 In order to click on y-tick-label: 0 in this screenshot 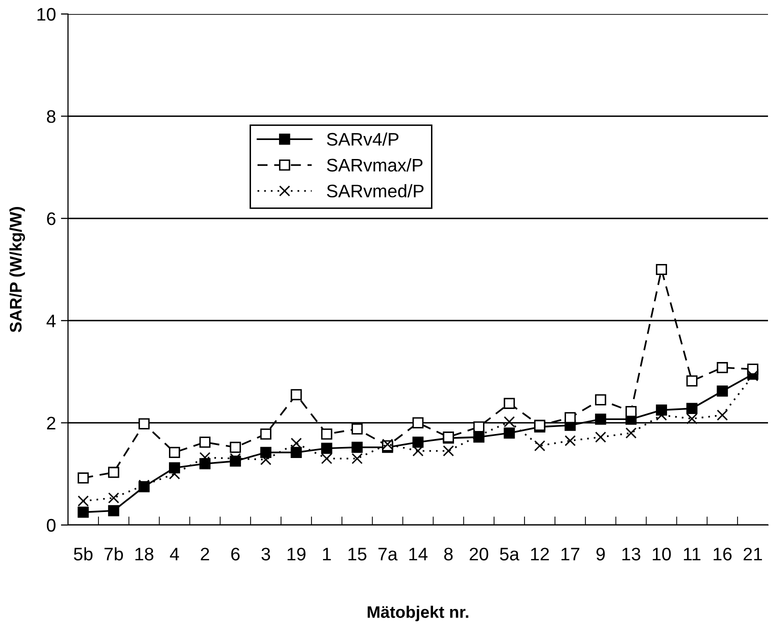, I will do `click(51, 525)`.